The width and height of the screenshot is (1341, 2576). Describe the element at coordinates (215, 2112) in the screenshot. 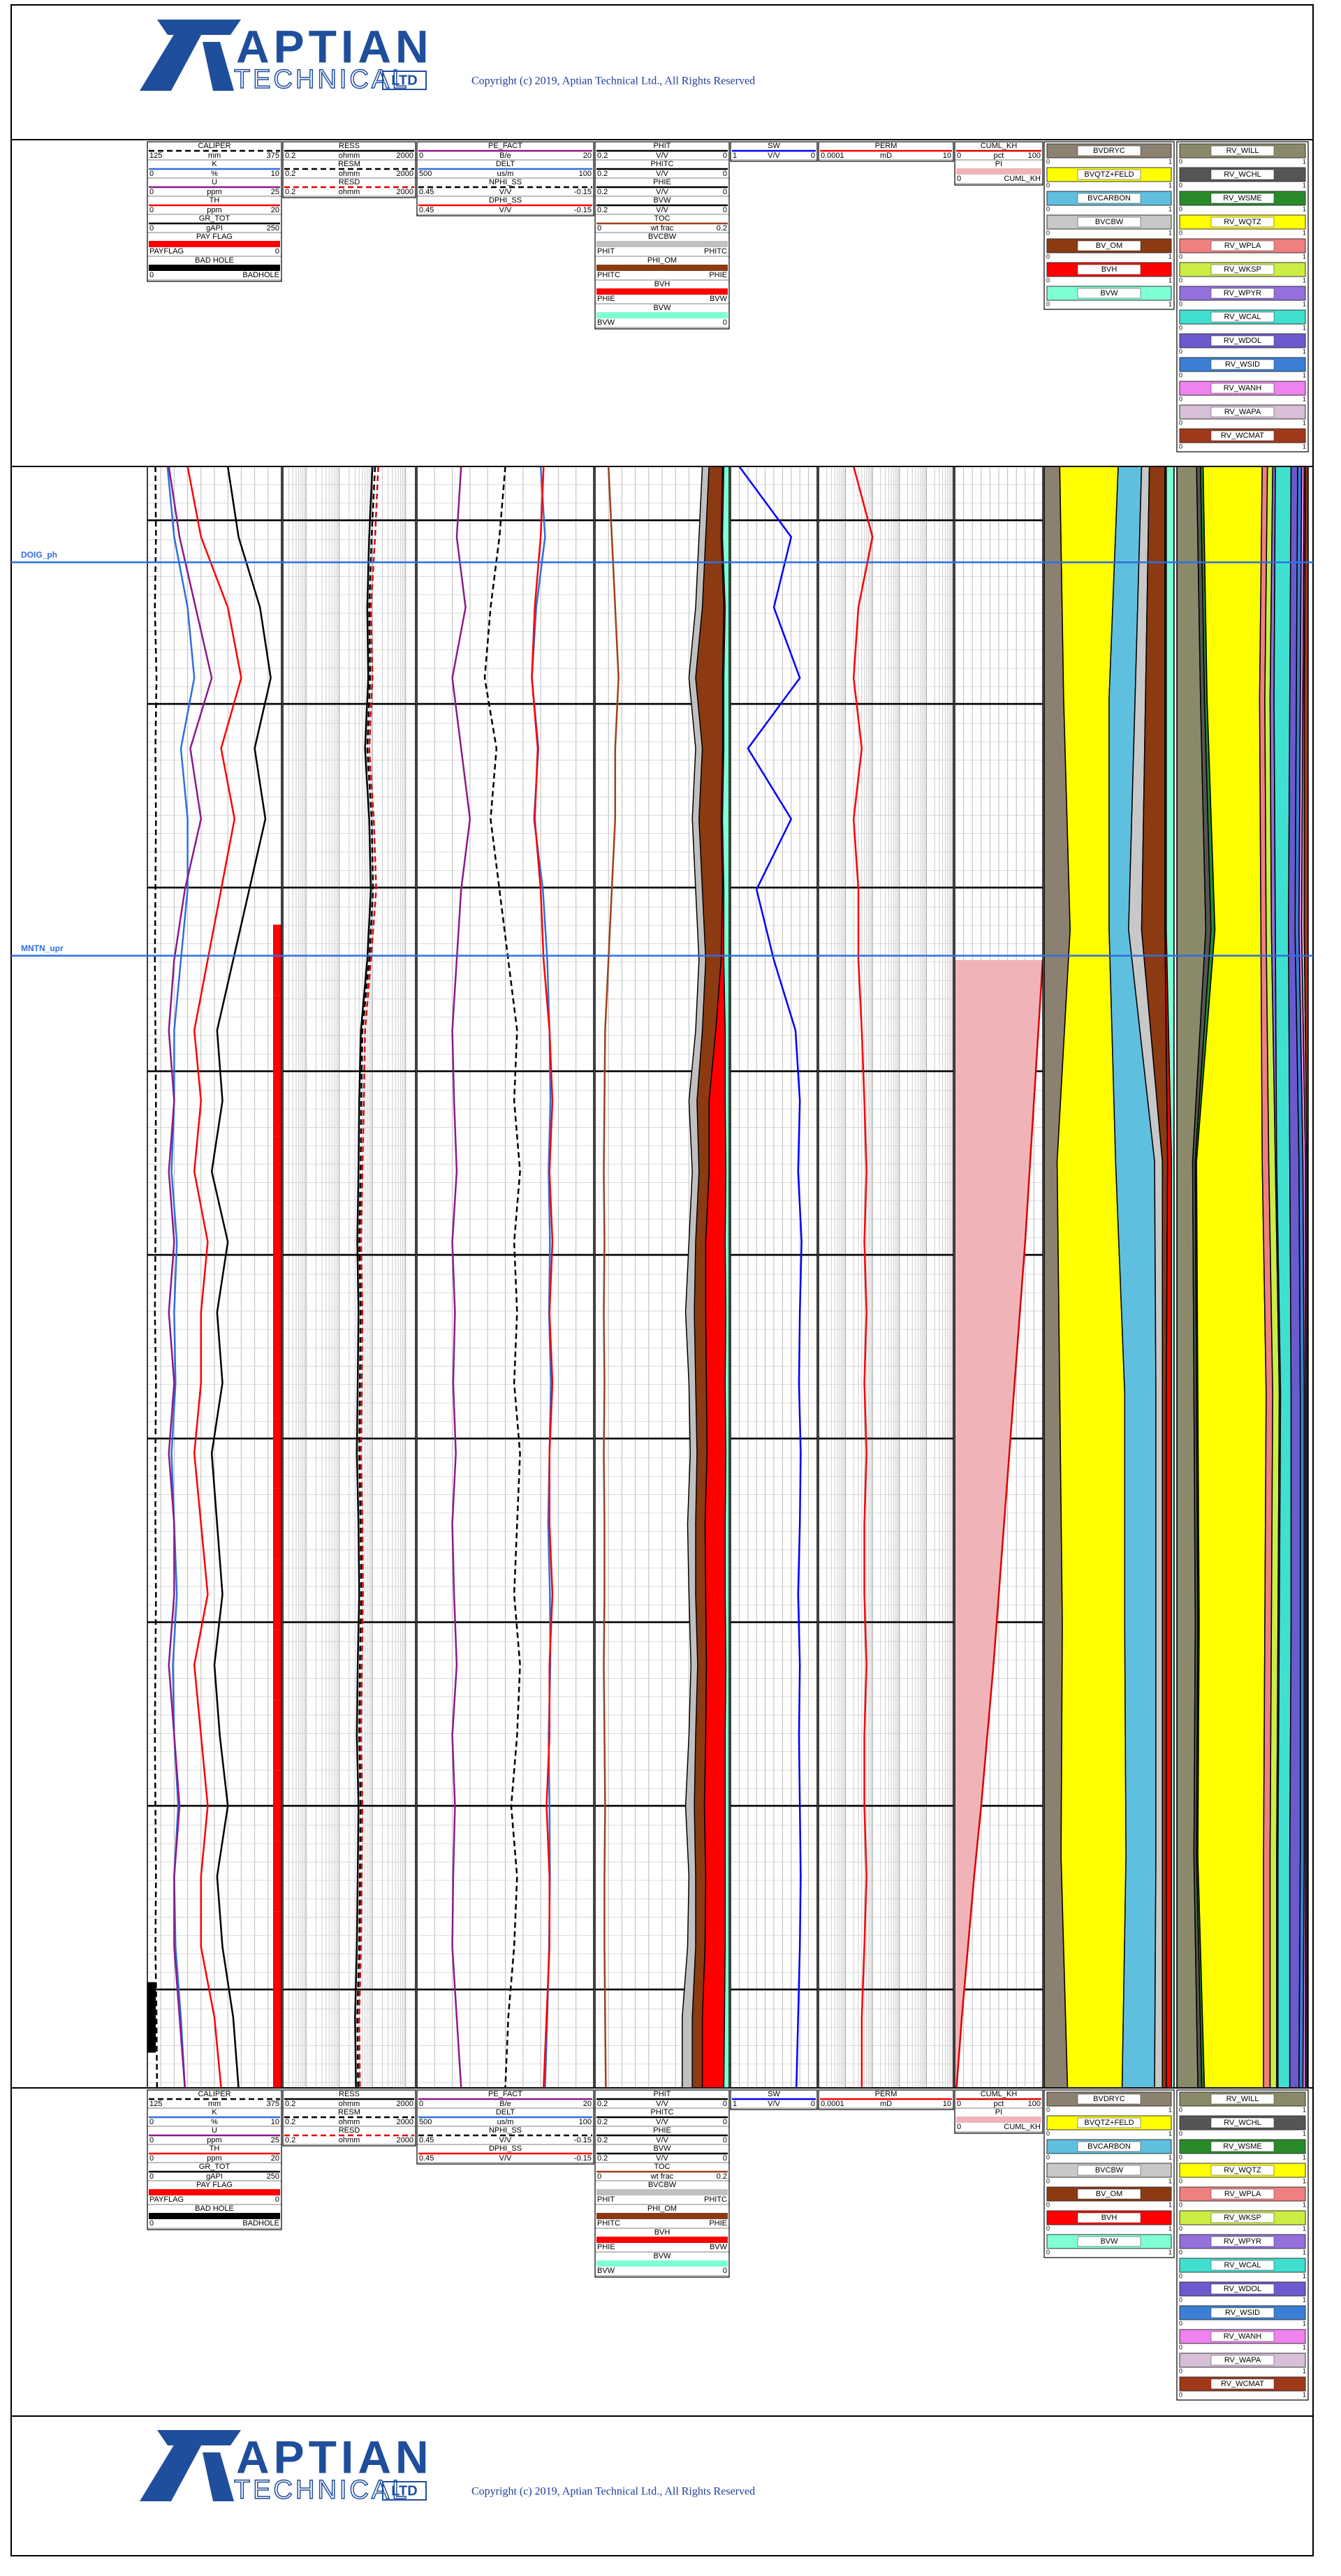

I see `curve-name: K` at that location.